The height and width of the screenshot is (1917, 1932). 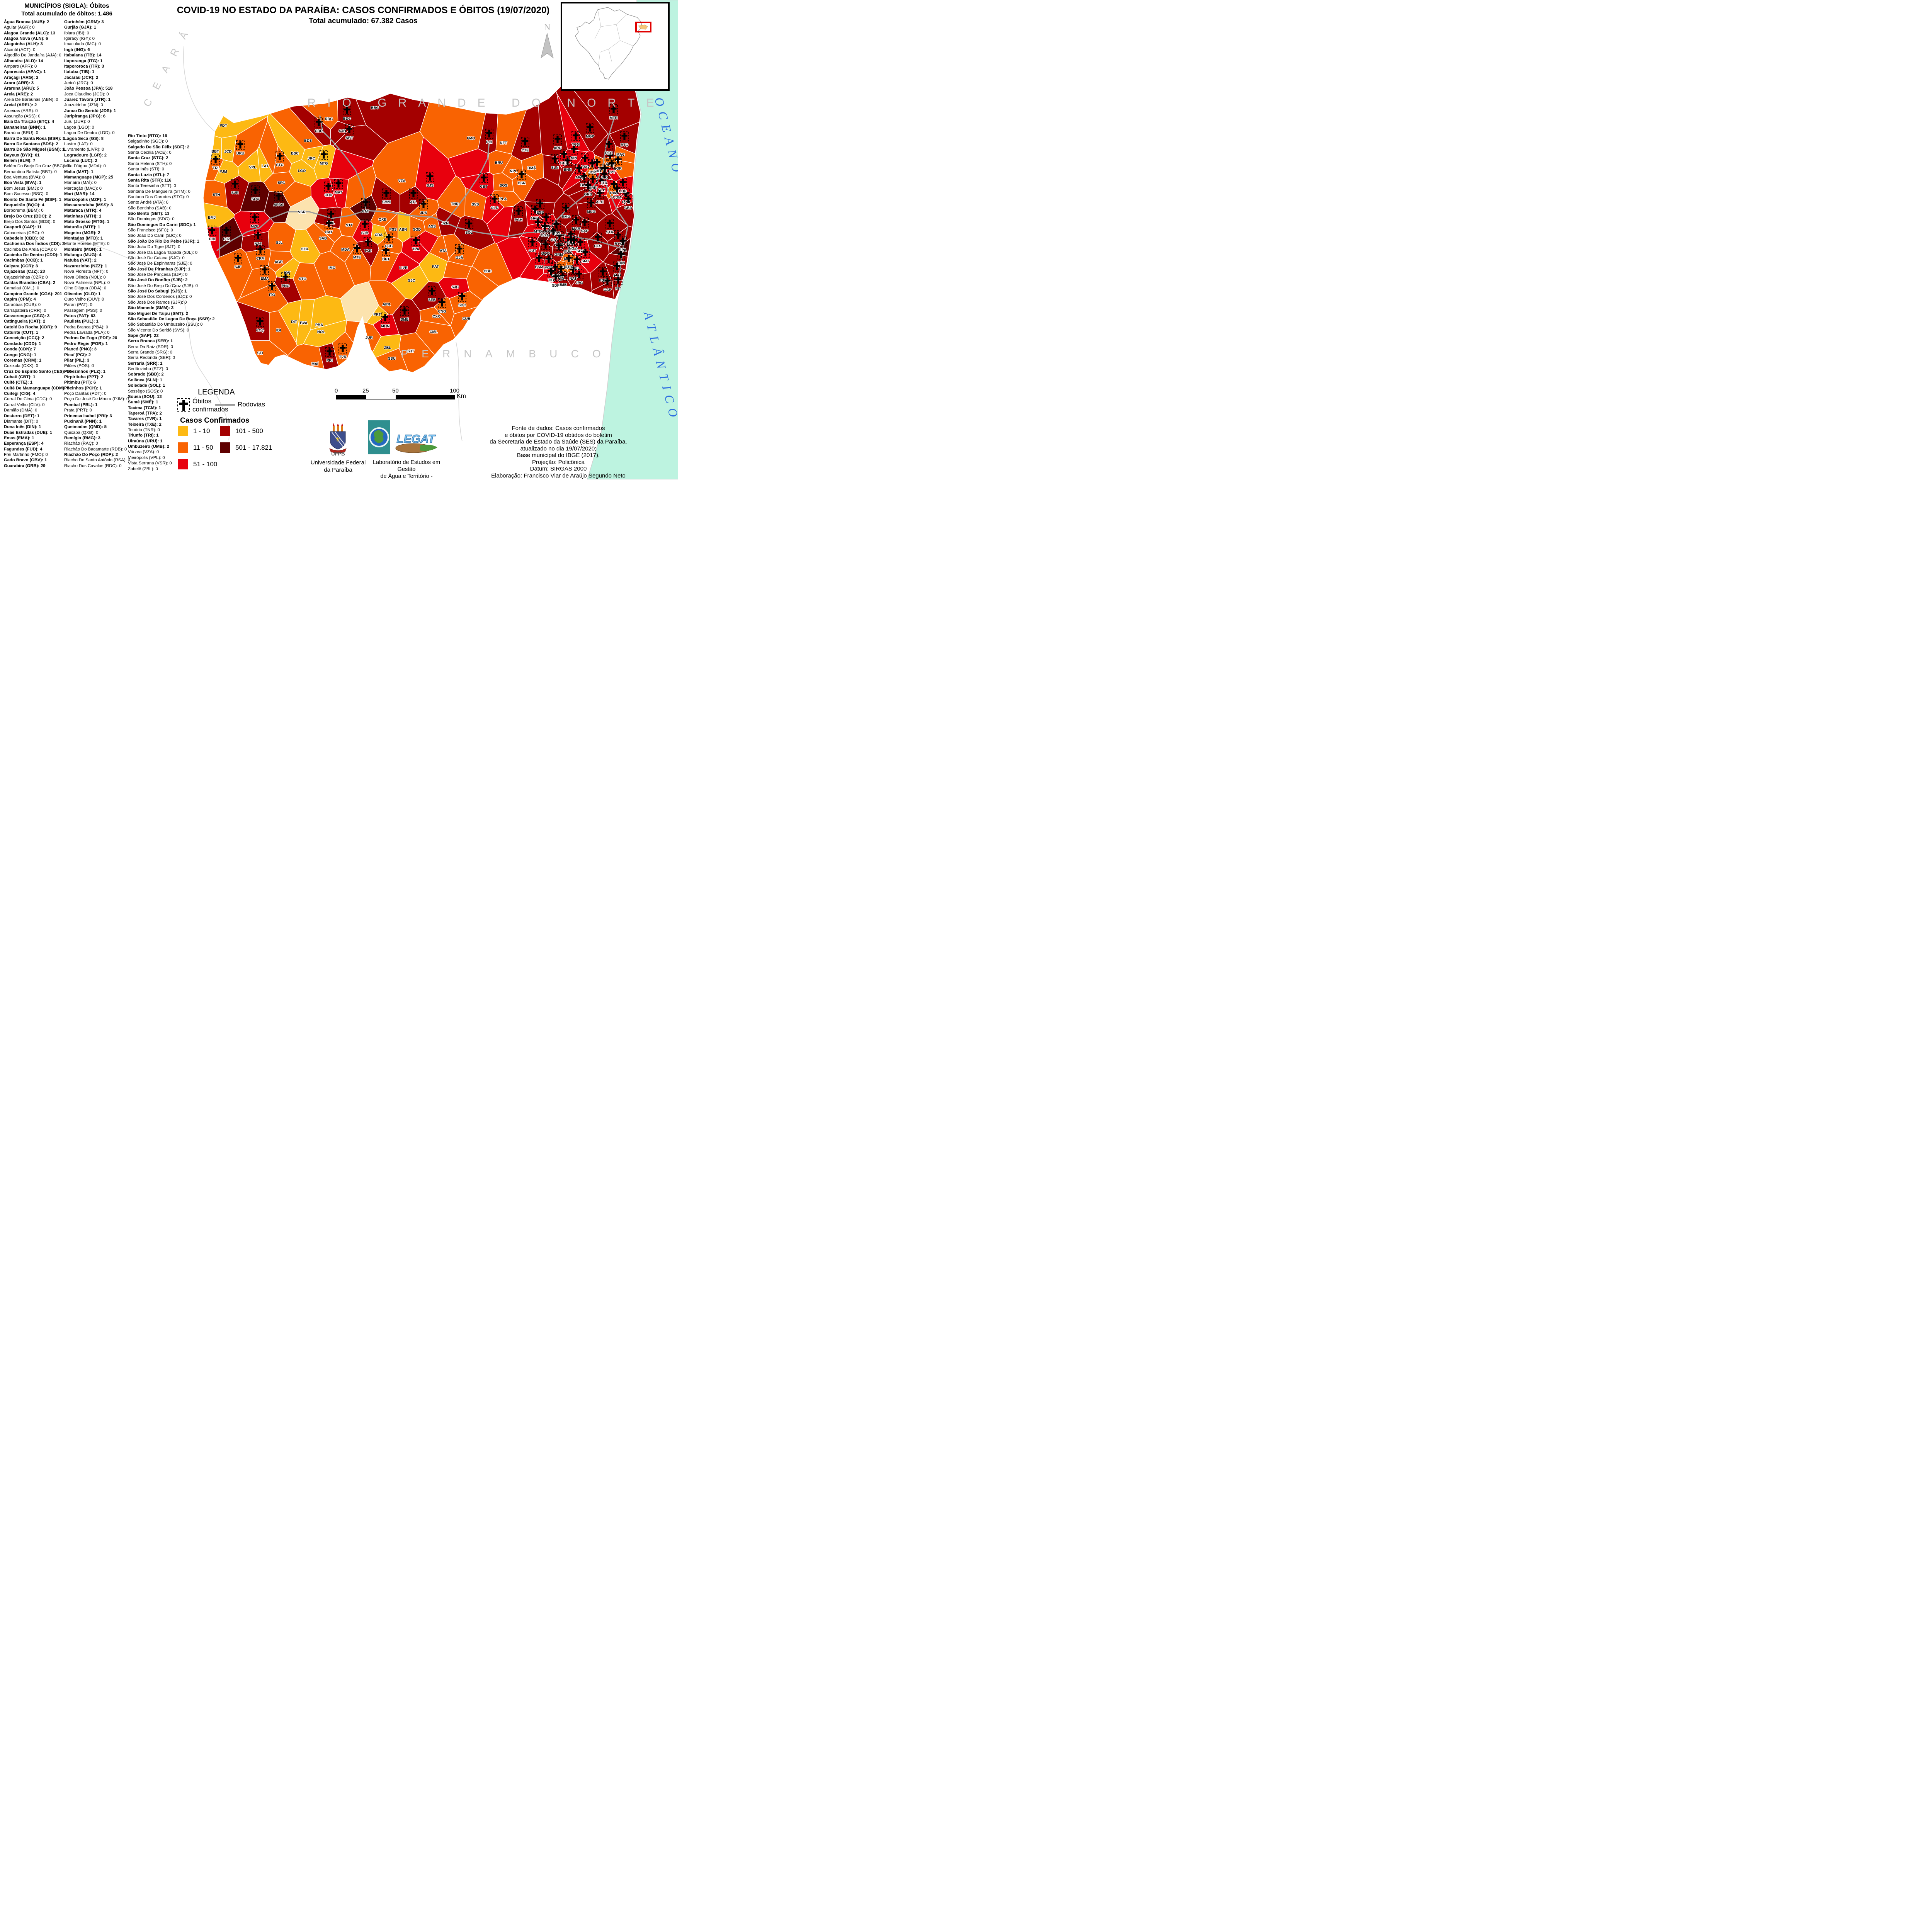 What do you see at coordinates (556, 286) in the screenshot?
I see `municipality-sigla-label: SDF` at bounding box center [556, 286].